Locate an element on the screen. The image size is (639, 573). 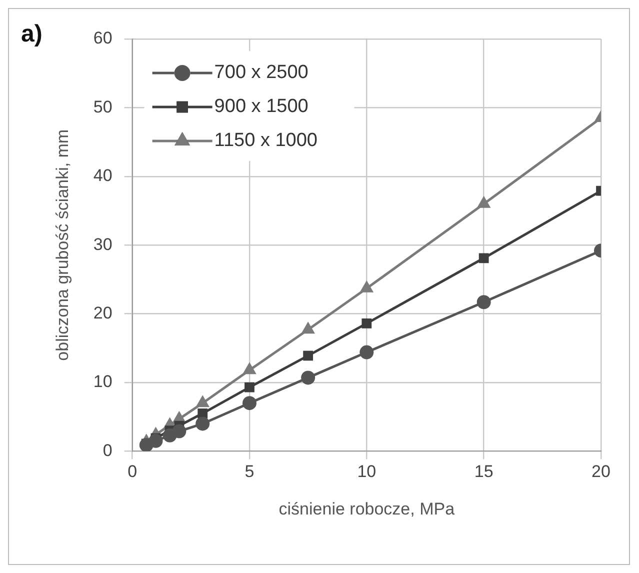
y-axis-title: obliczona grubość ścianki, mm is located at coordinates (62, 245).